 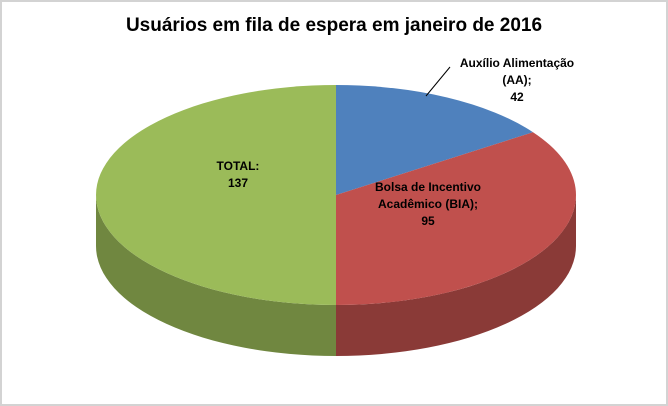 I want to click on label-line: 95, so click(x=428, y=221).